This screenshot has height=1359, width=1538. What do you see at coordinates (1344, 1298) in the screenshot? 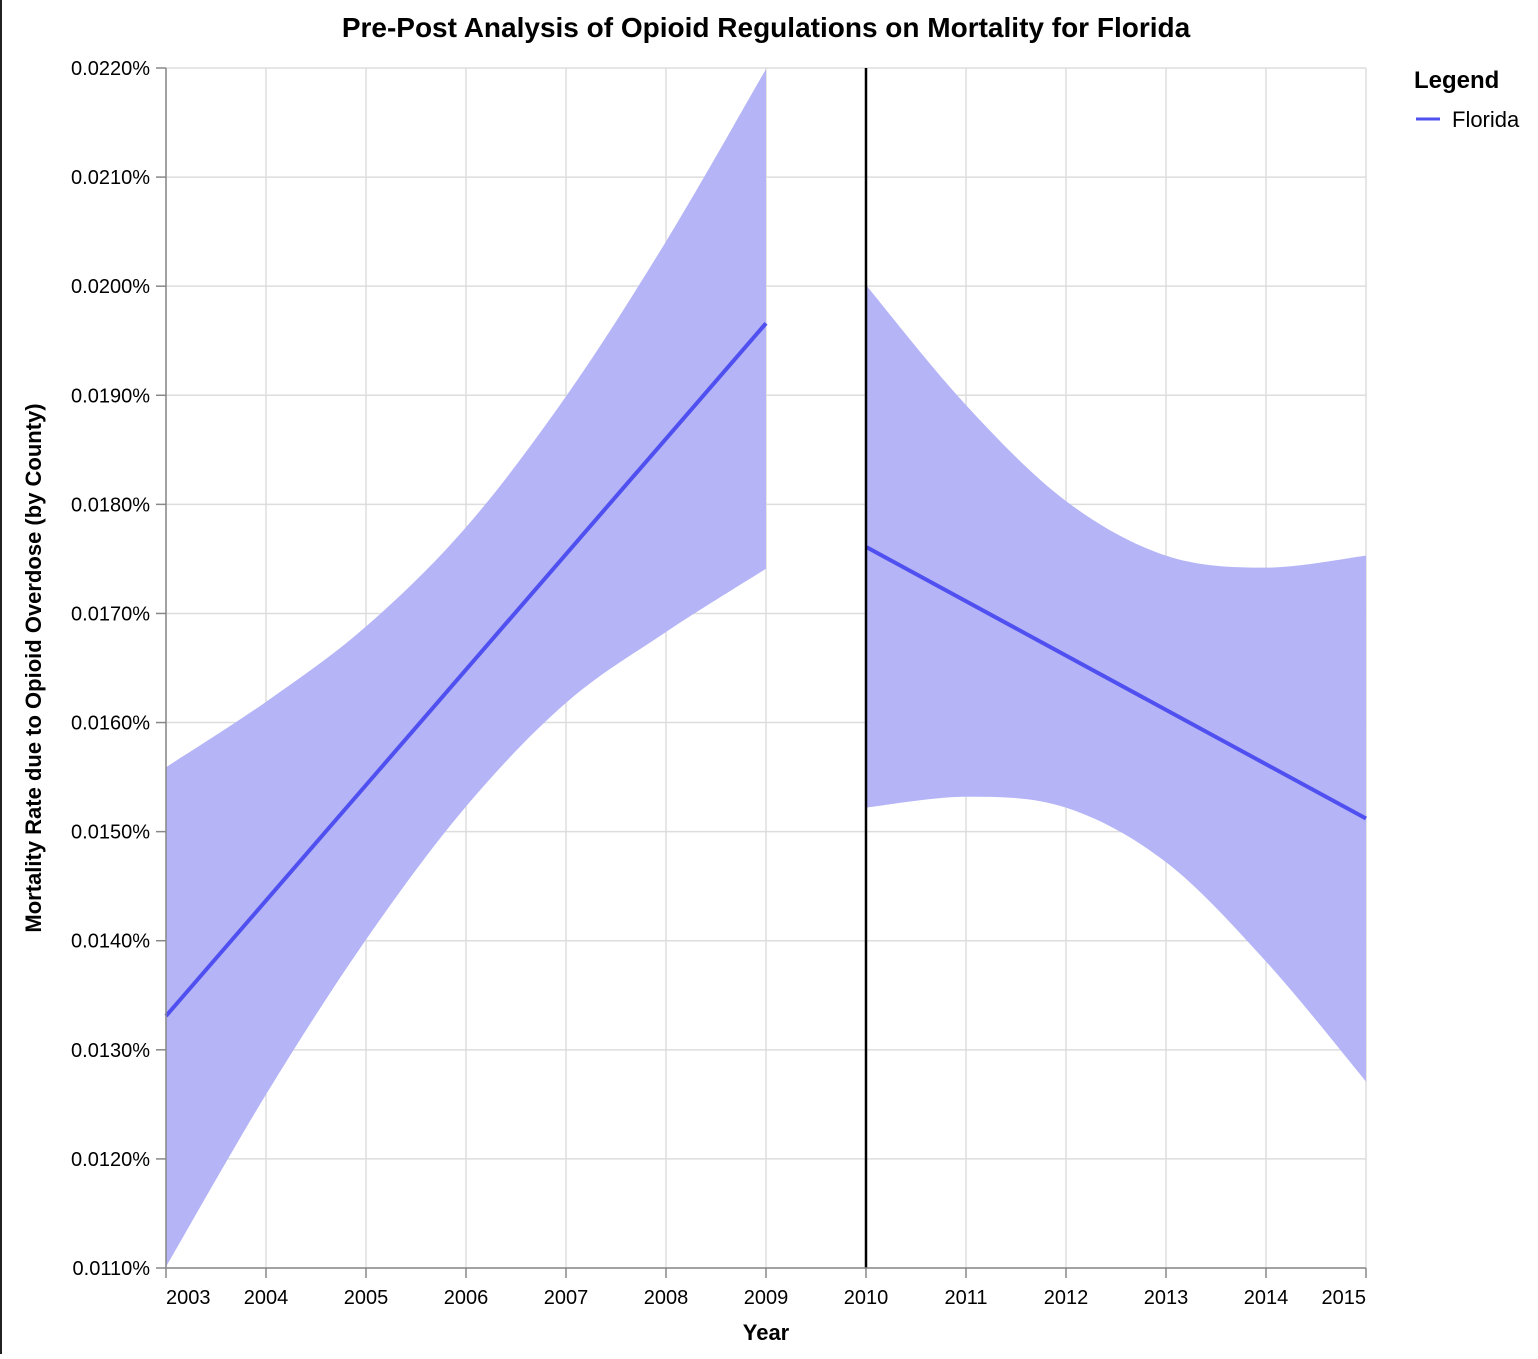
I see `x-tick-label: 2015` at bounding box center [1344, 1298].